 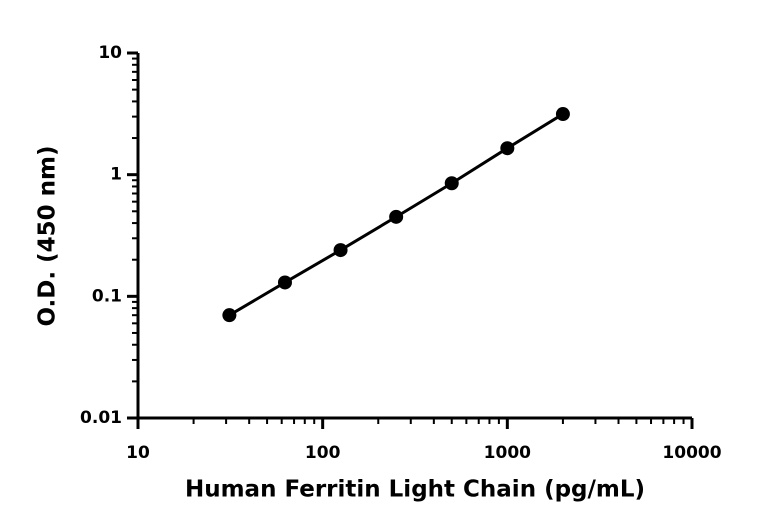 I want to click on y-tick-label: 0.1, so click(x=107, y=296).